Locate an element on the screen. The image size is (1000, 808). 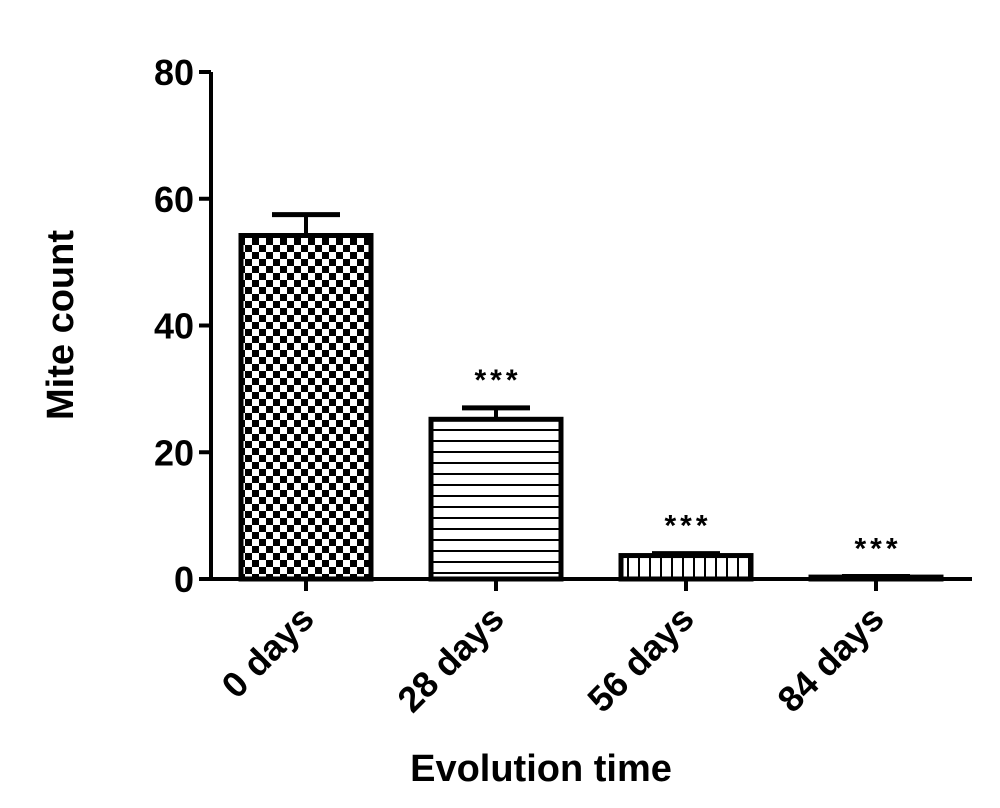
y-tick-label: 20 is located at coordinates (174, 452).